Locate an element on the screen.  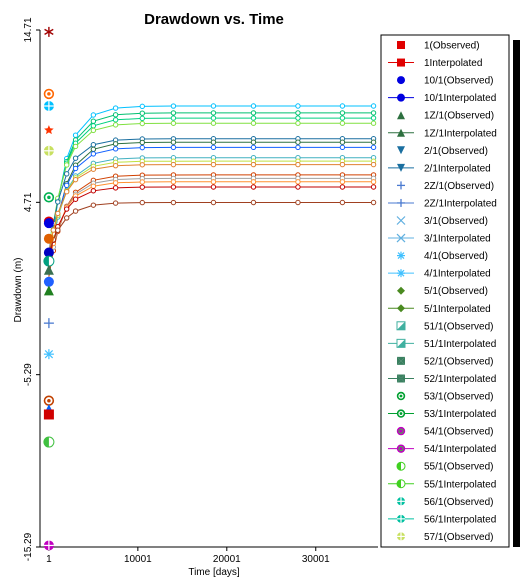
x-tick-label: 30001 is located at coordinates (316, 559).